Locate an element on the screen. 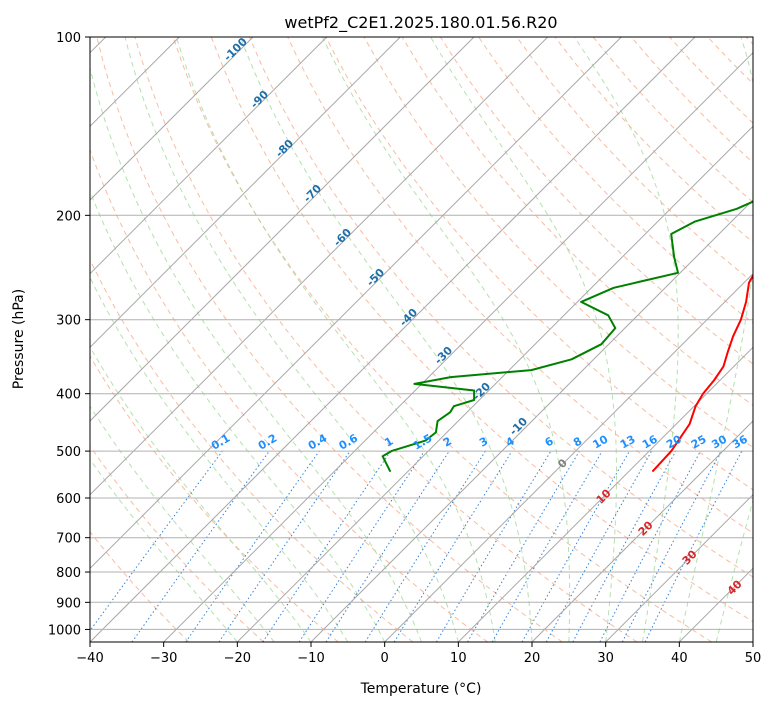 The width and height of the screenshot is (775, 708). y-tick-label: 900 is located at coordinates (68, 603).